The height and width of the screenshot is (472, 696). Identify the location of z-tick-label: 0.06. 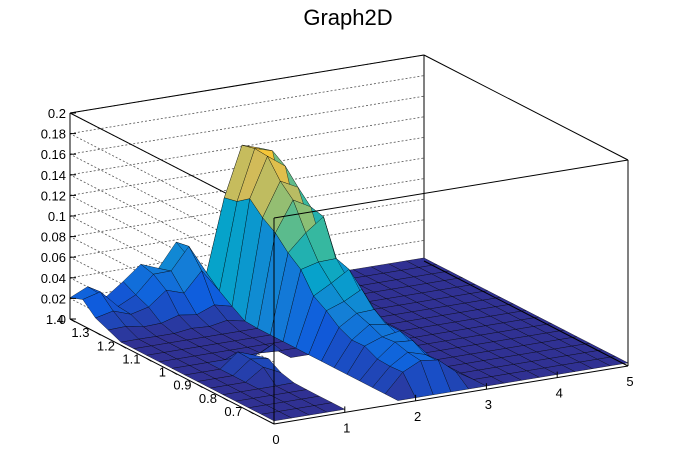
(53, 257).